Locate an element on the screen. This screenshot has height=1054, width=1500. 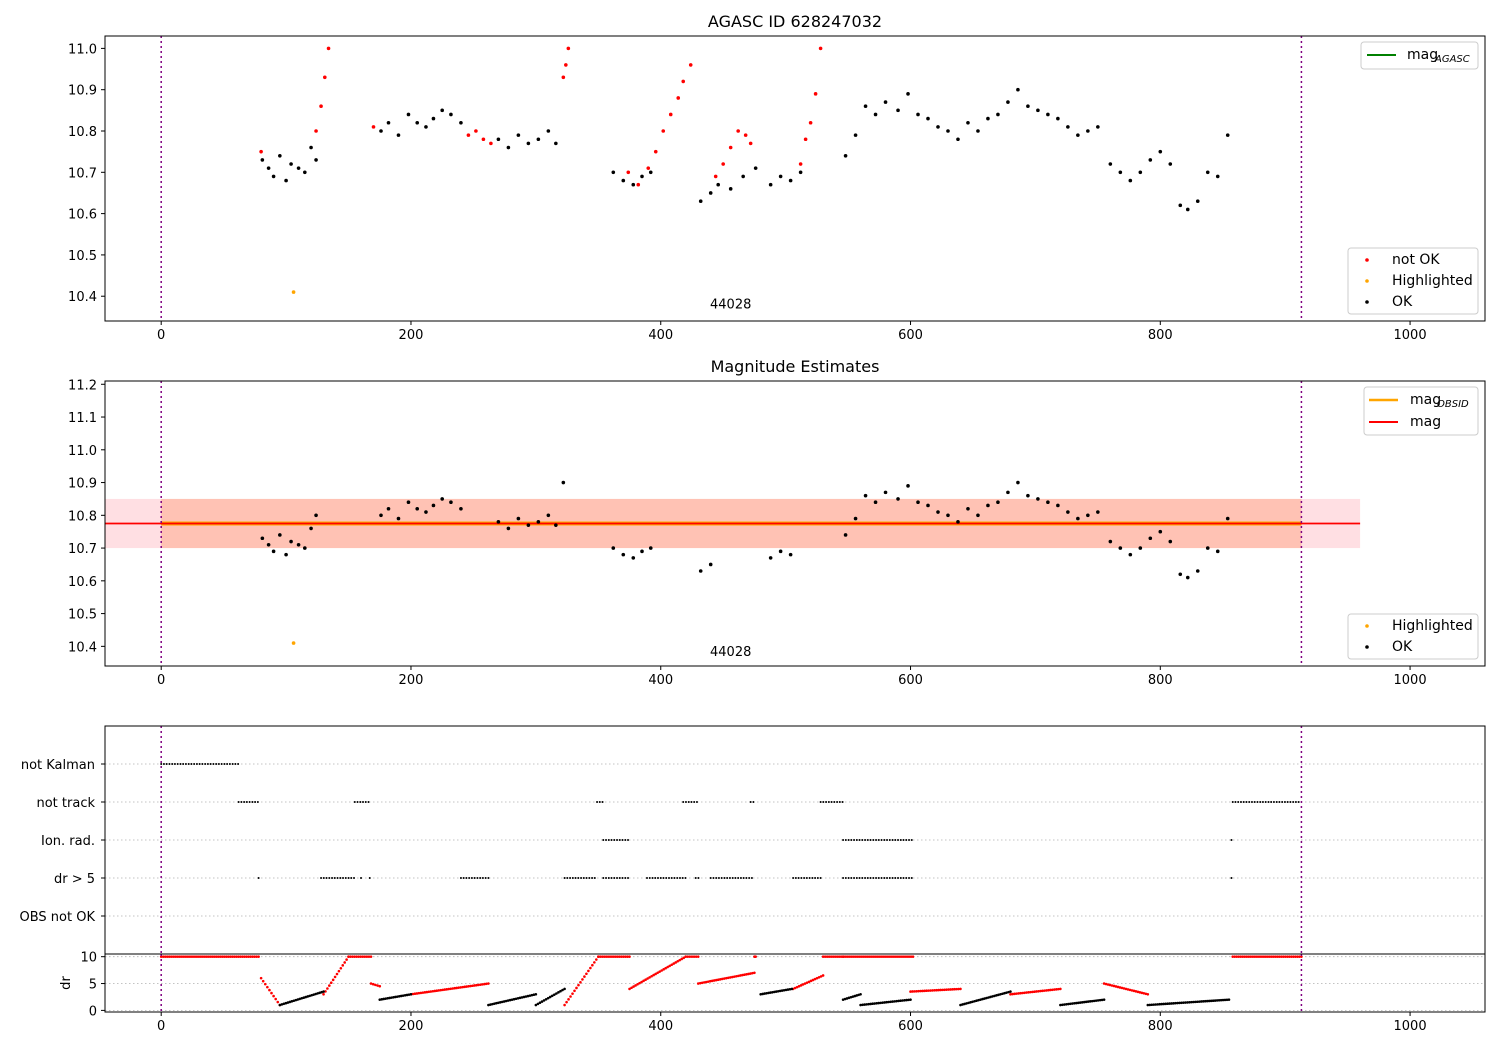
agasc-legend-points: not OK Highlighted OK is located at coordinates (1413, 281).